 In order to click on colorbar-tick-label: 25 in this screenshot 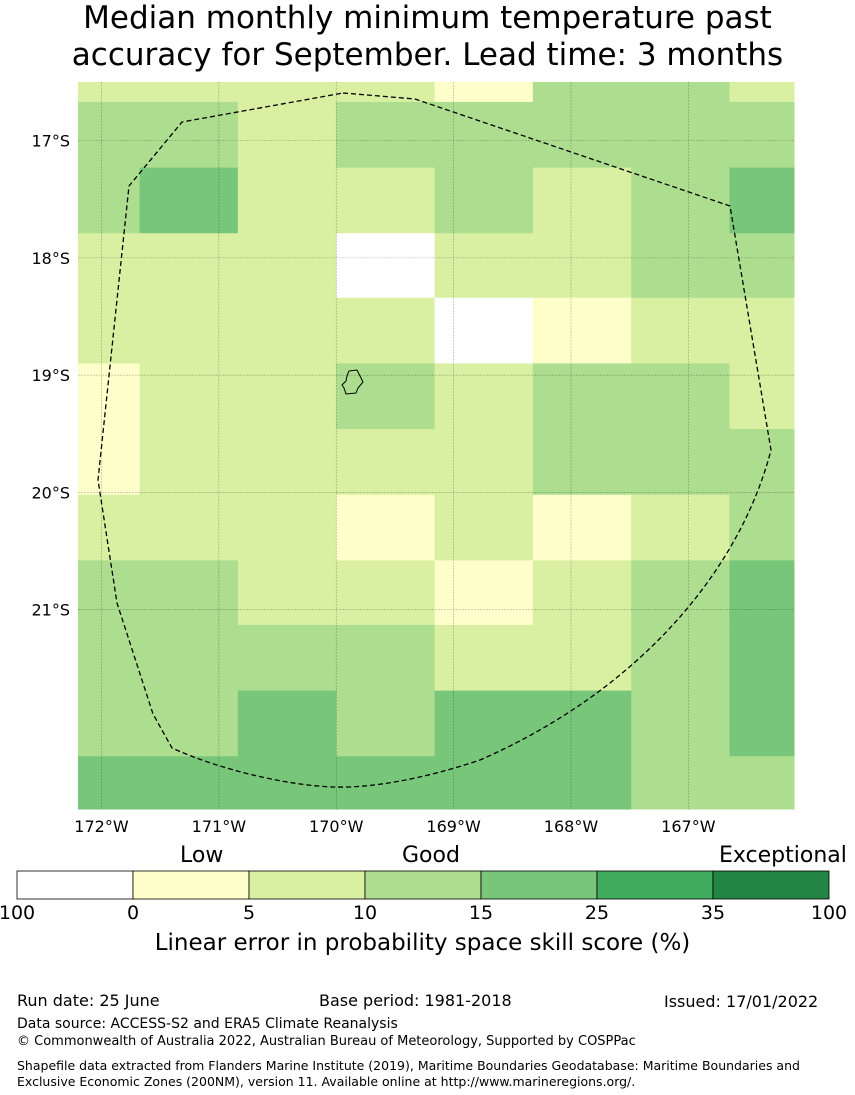, I will do `click(597, 913)`.